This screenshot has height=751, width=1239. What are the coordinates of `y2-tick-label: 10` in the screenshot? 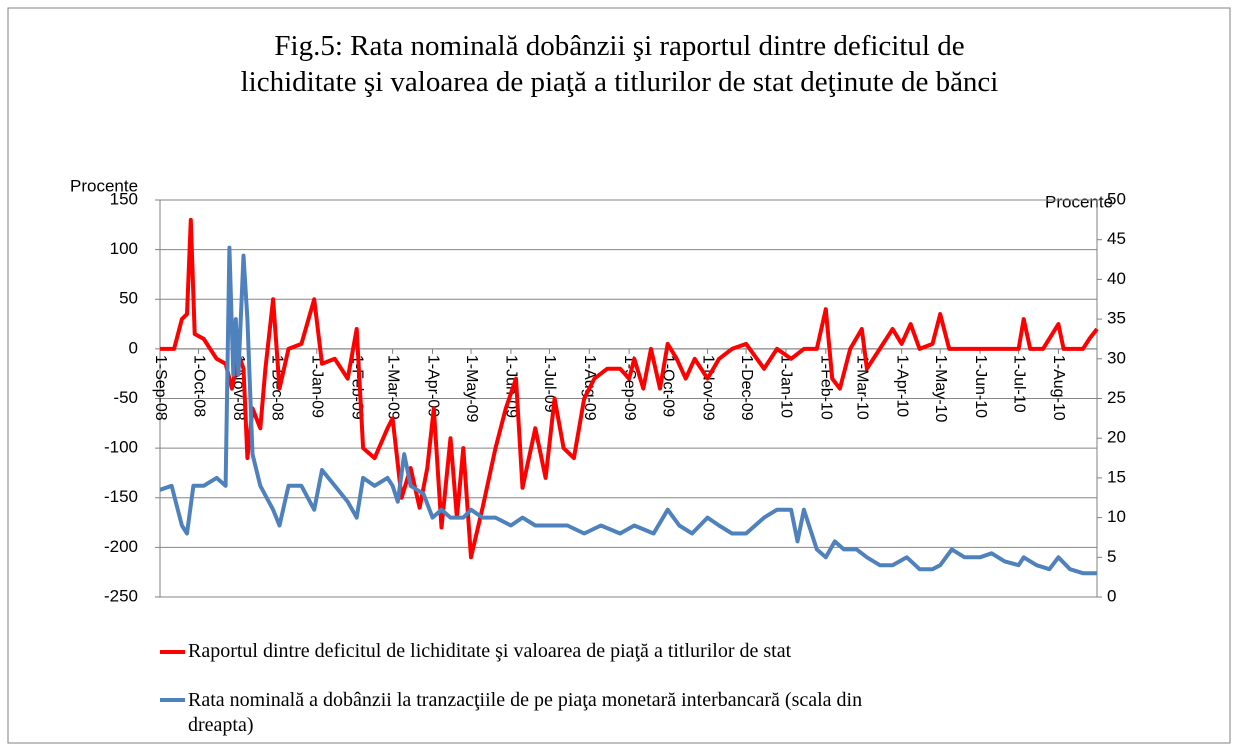 It's located at (1116, 516).